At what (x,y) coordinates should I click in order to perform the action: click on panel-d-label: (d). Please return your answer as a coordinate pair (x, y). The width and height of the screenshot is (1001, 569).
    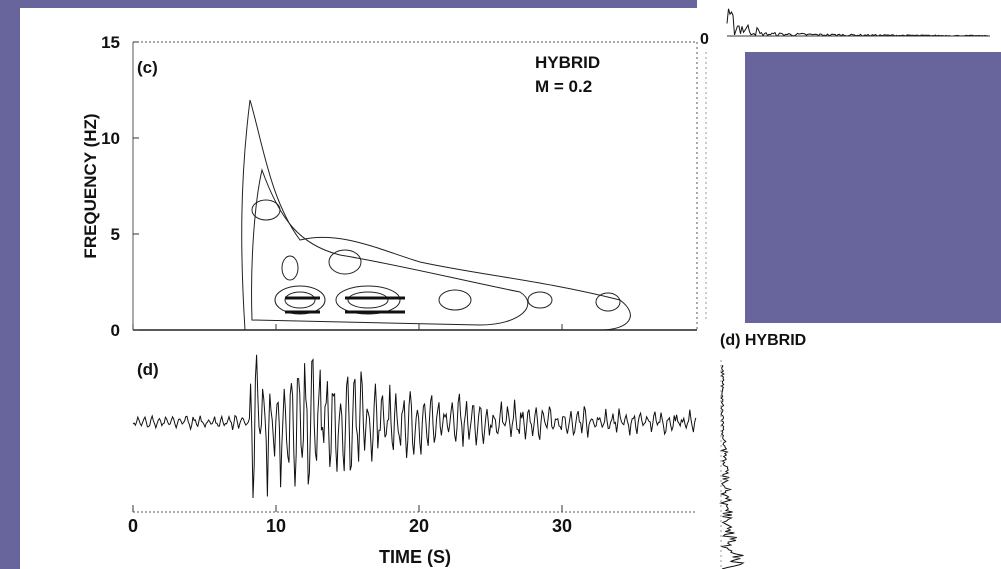
    Looking at the image, I should click on (148, 369).